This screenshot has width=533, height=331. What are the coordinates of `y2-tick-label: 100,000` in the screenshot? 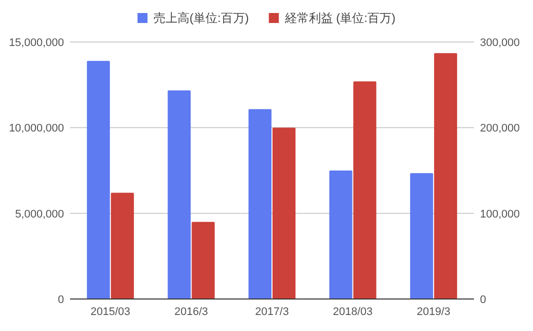 It's located at (500, 214).